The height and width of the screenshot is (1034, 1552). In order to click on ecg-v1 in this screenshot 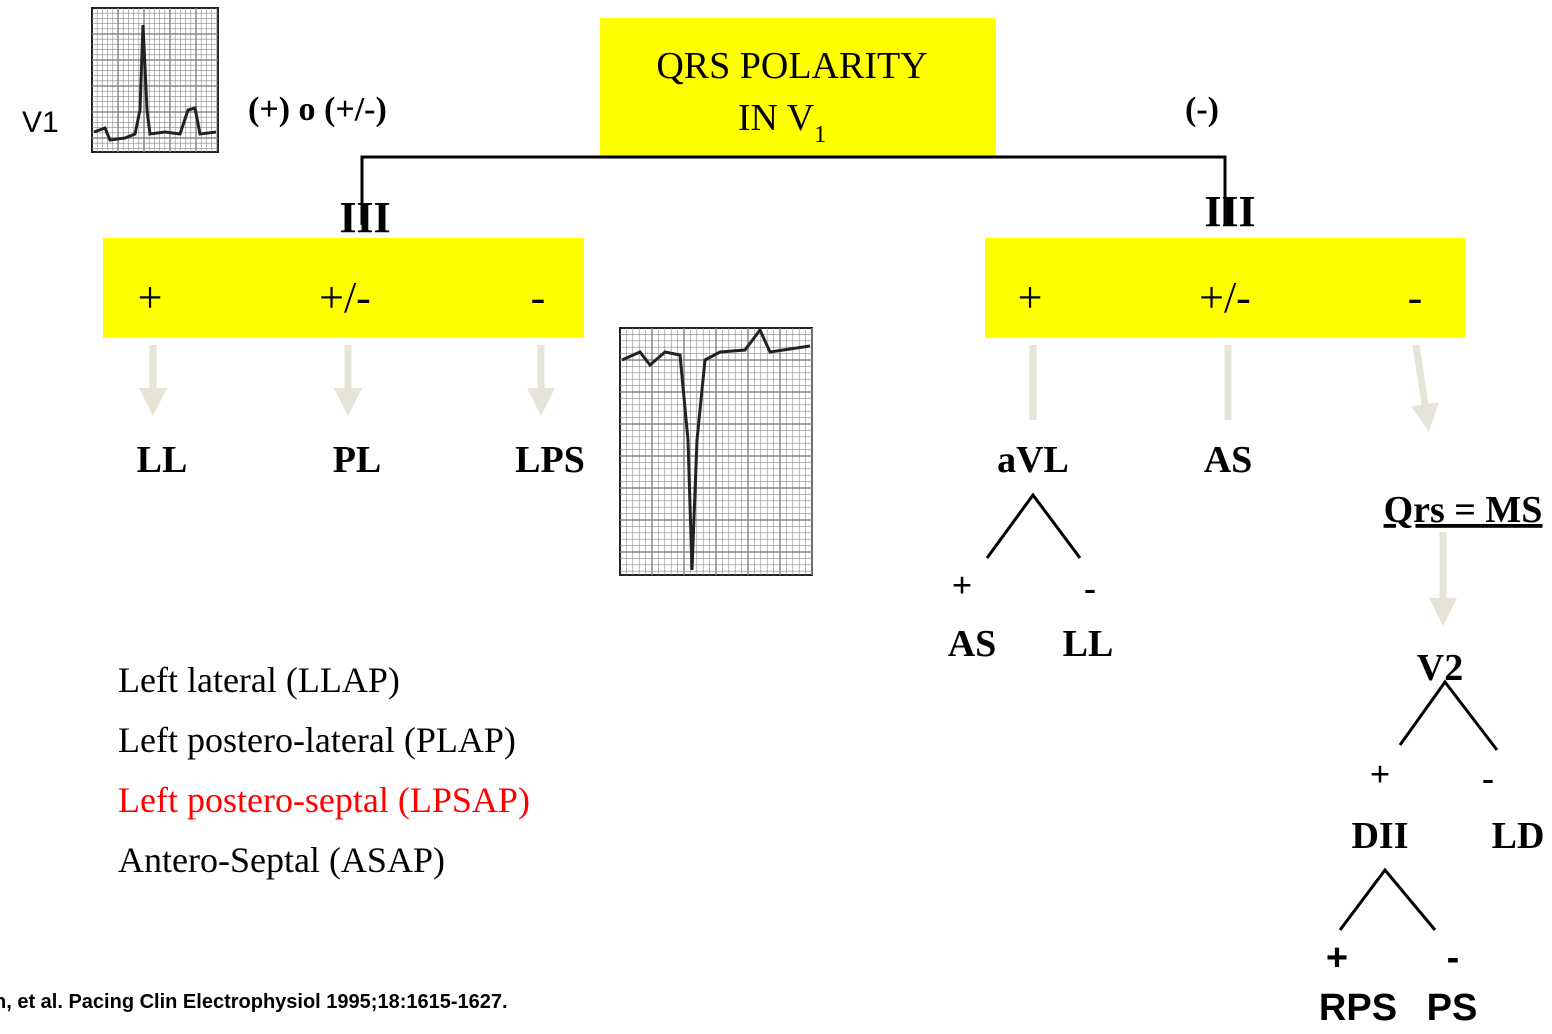, I will do `click(155, 80)`.